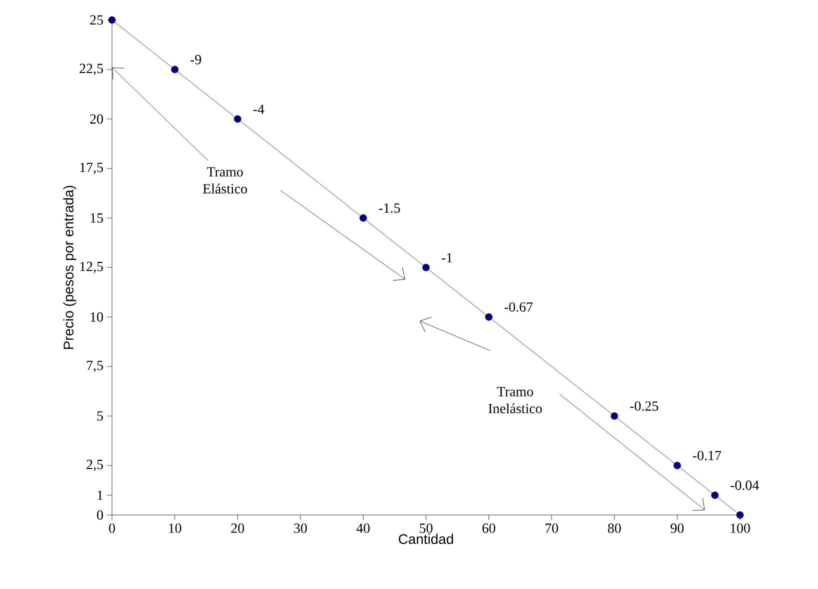  What do you see at coordinates (614, 528) in the screenshot?
I see `x-tick-label: 80` at bounding box center [614, 528].